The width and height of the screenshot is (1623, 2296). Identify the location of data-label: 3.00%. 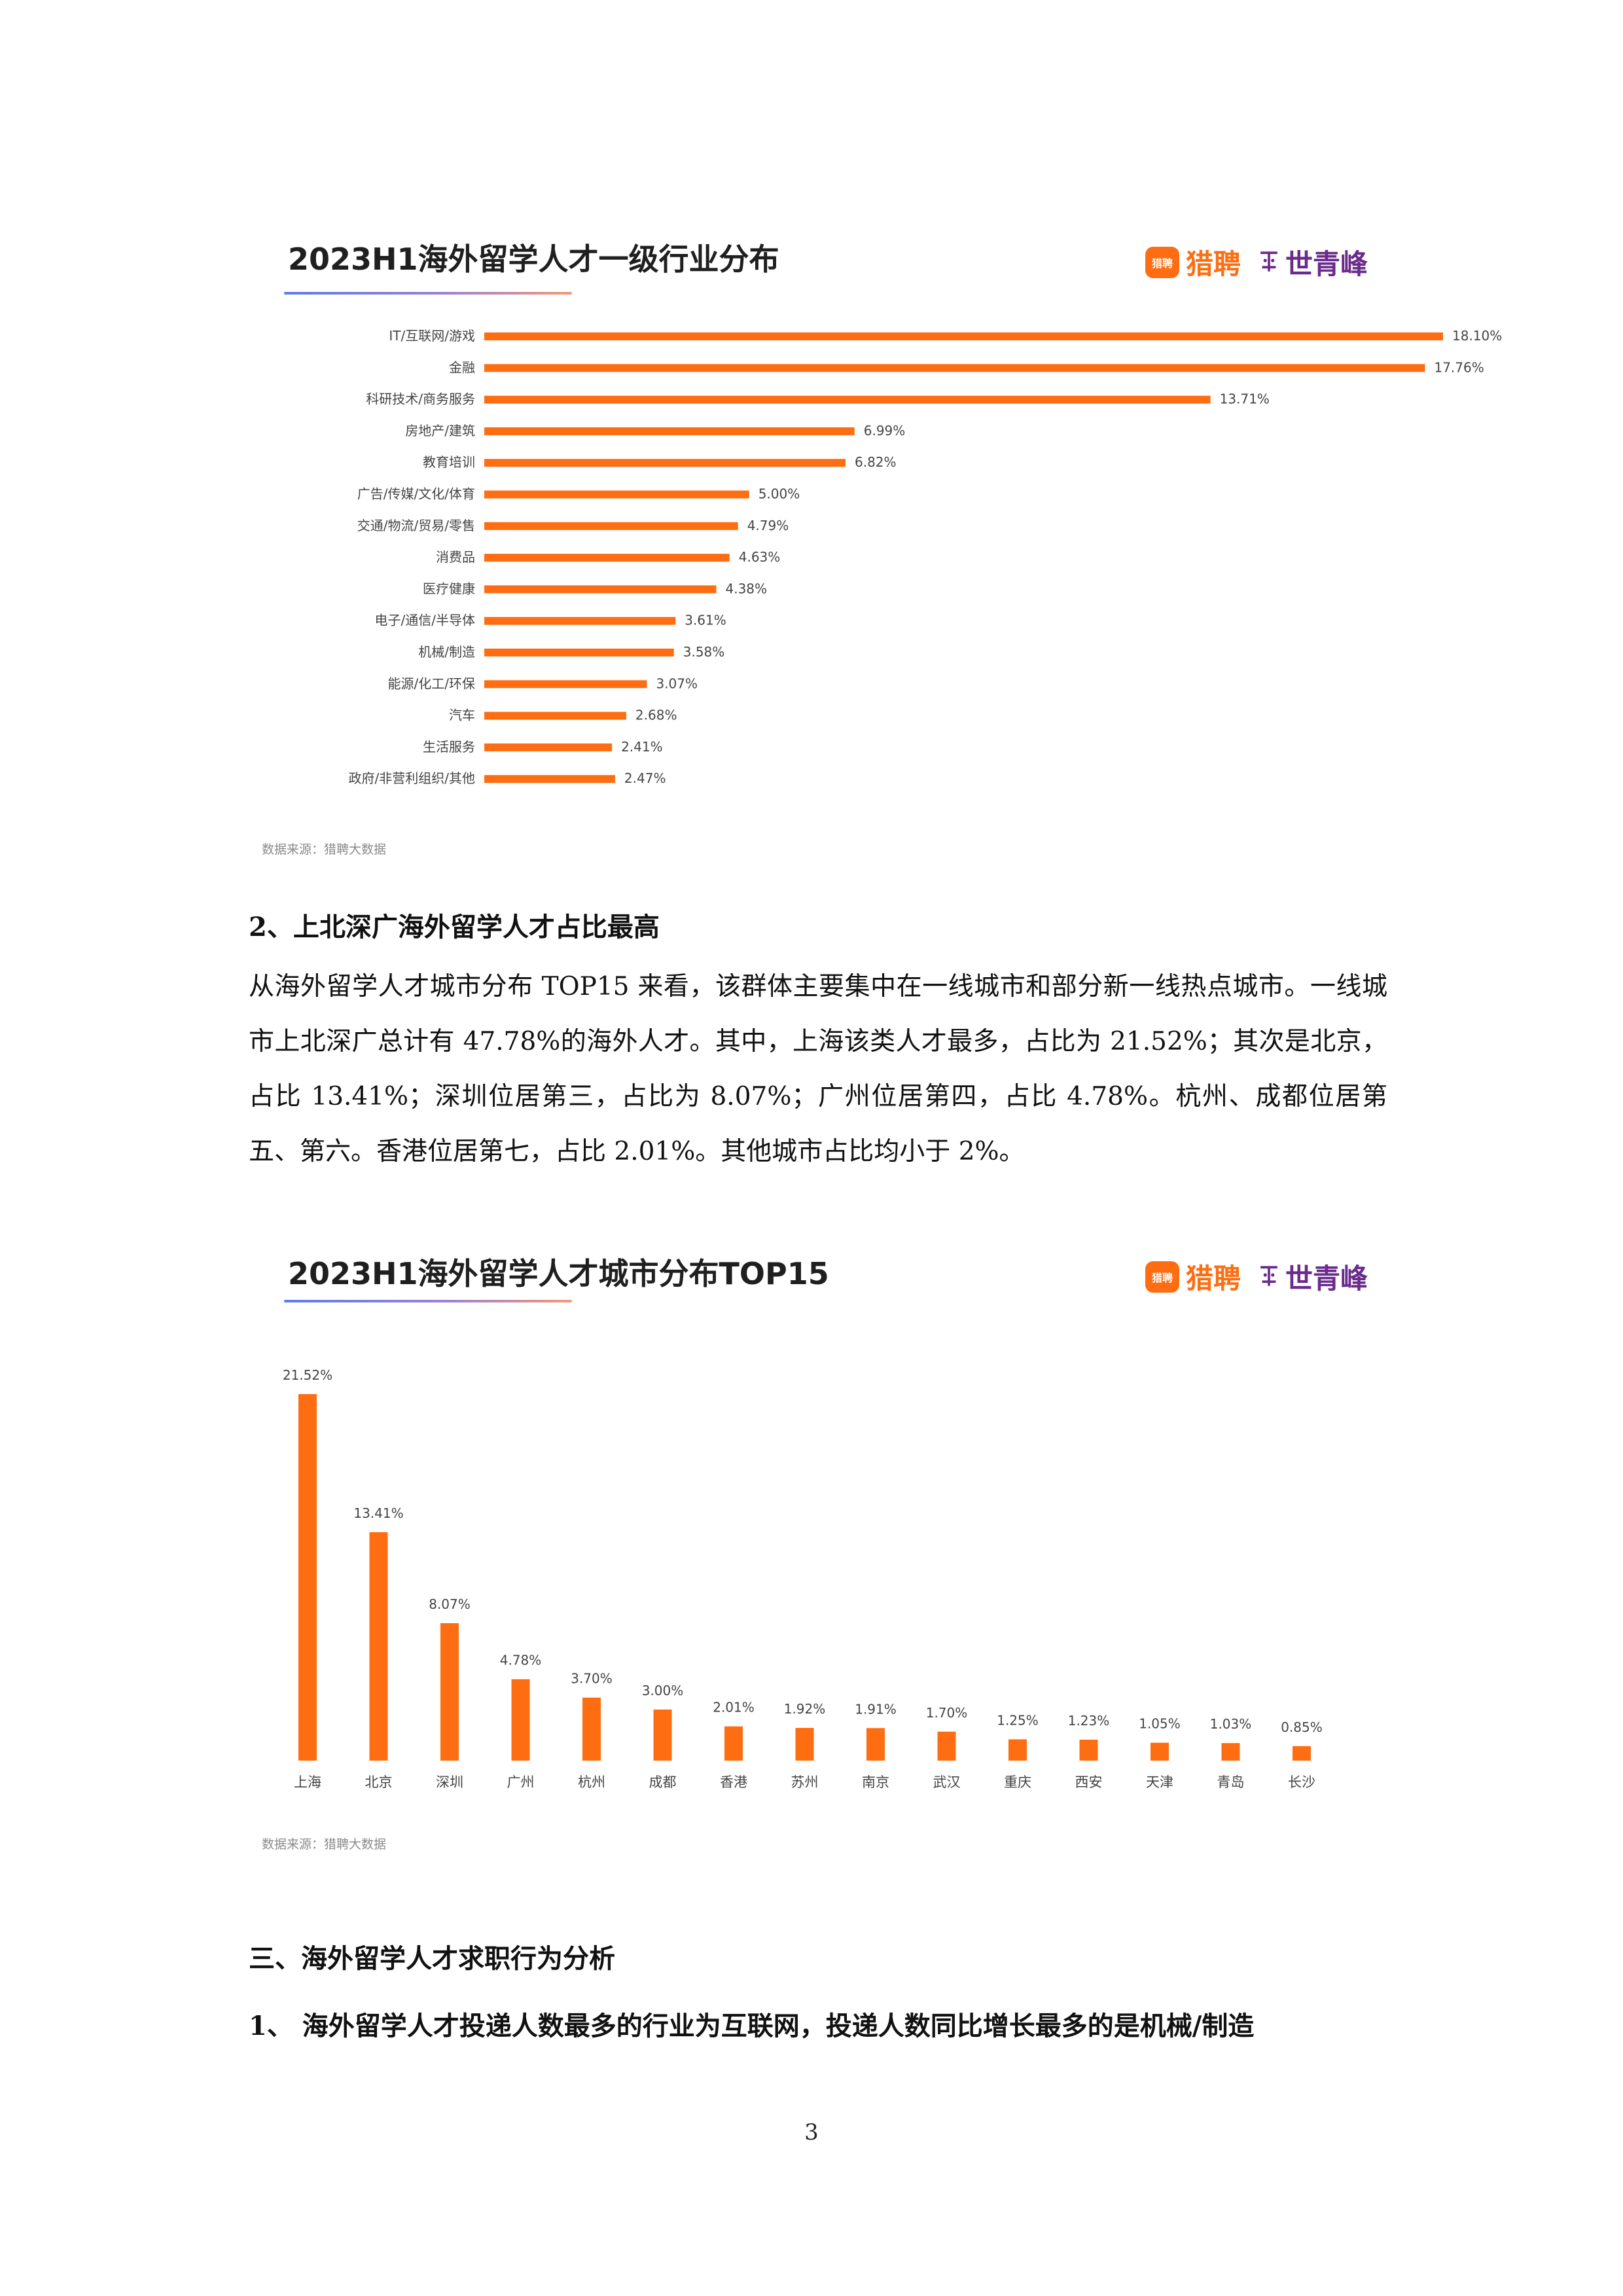
(663, 1690).